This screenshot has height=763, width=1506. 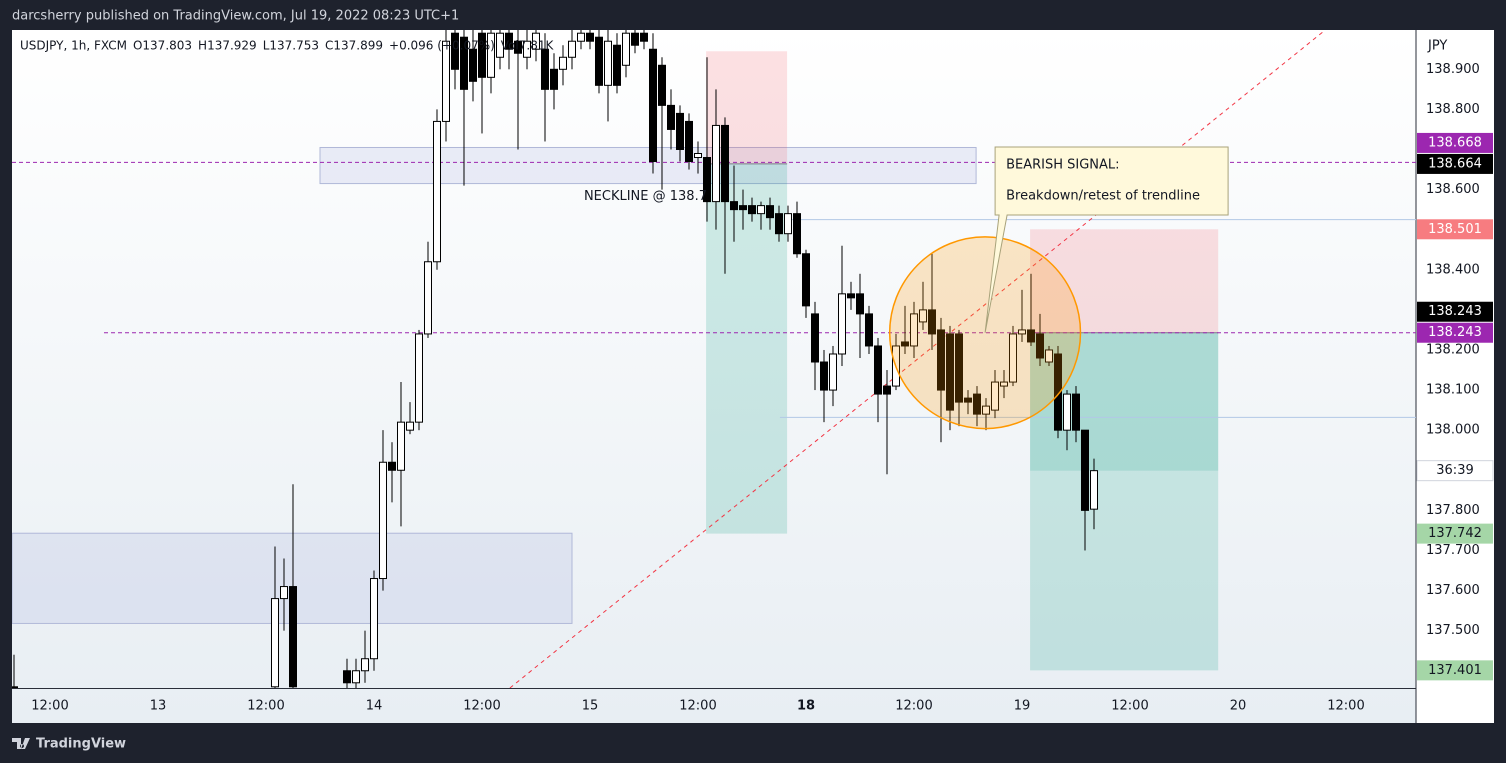 I want to click on y-tick-label: 137.500, so click(x=1453, y=630).